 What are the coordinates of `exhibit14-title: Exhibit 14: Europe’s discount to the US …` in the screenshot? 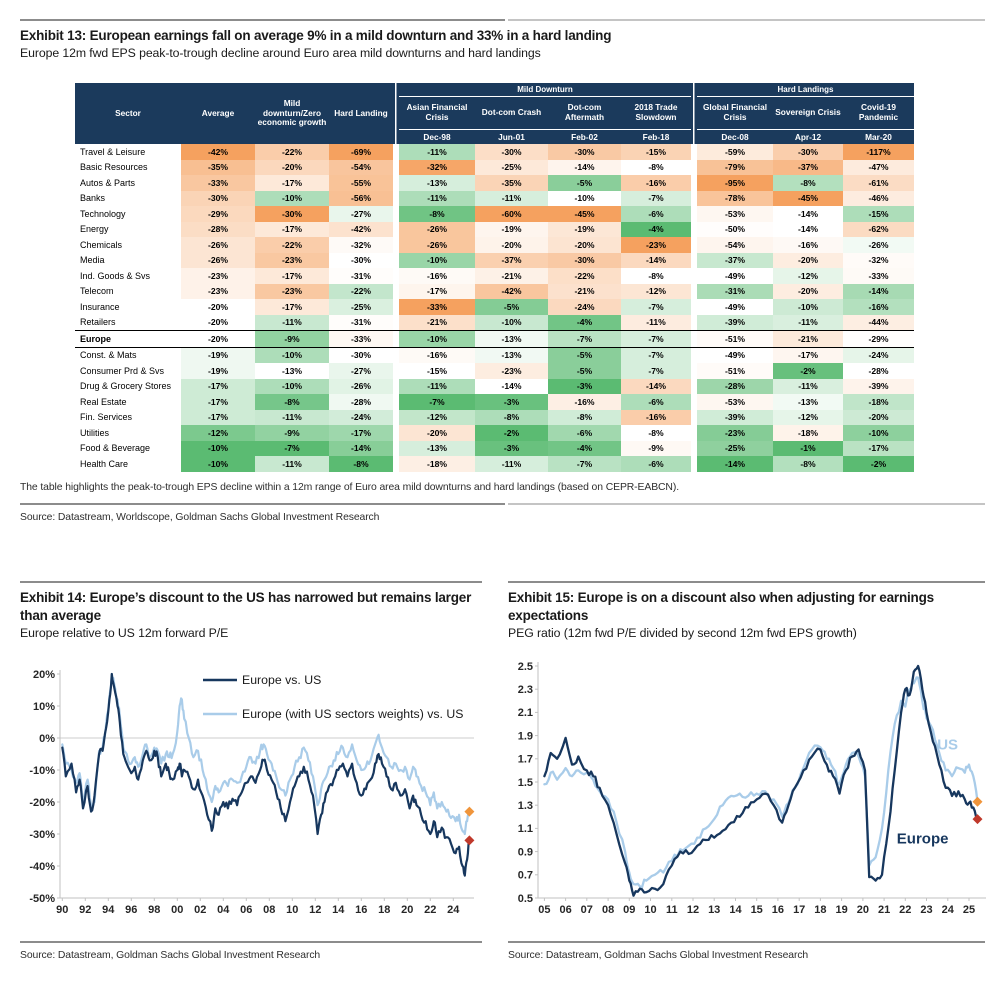 It's located at (246, 606).